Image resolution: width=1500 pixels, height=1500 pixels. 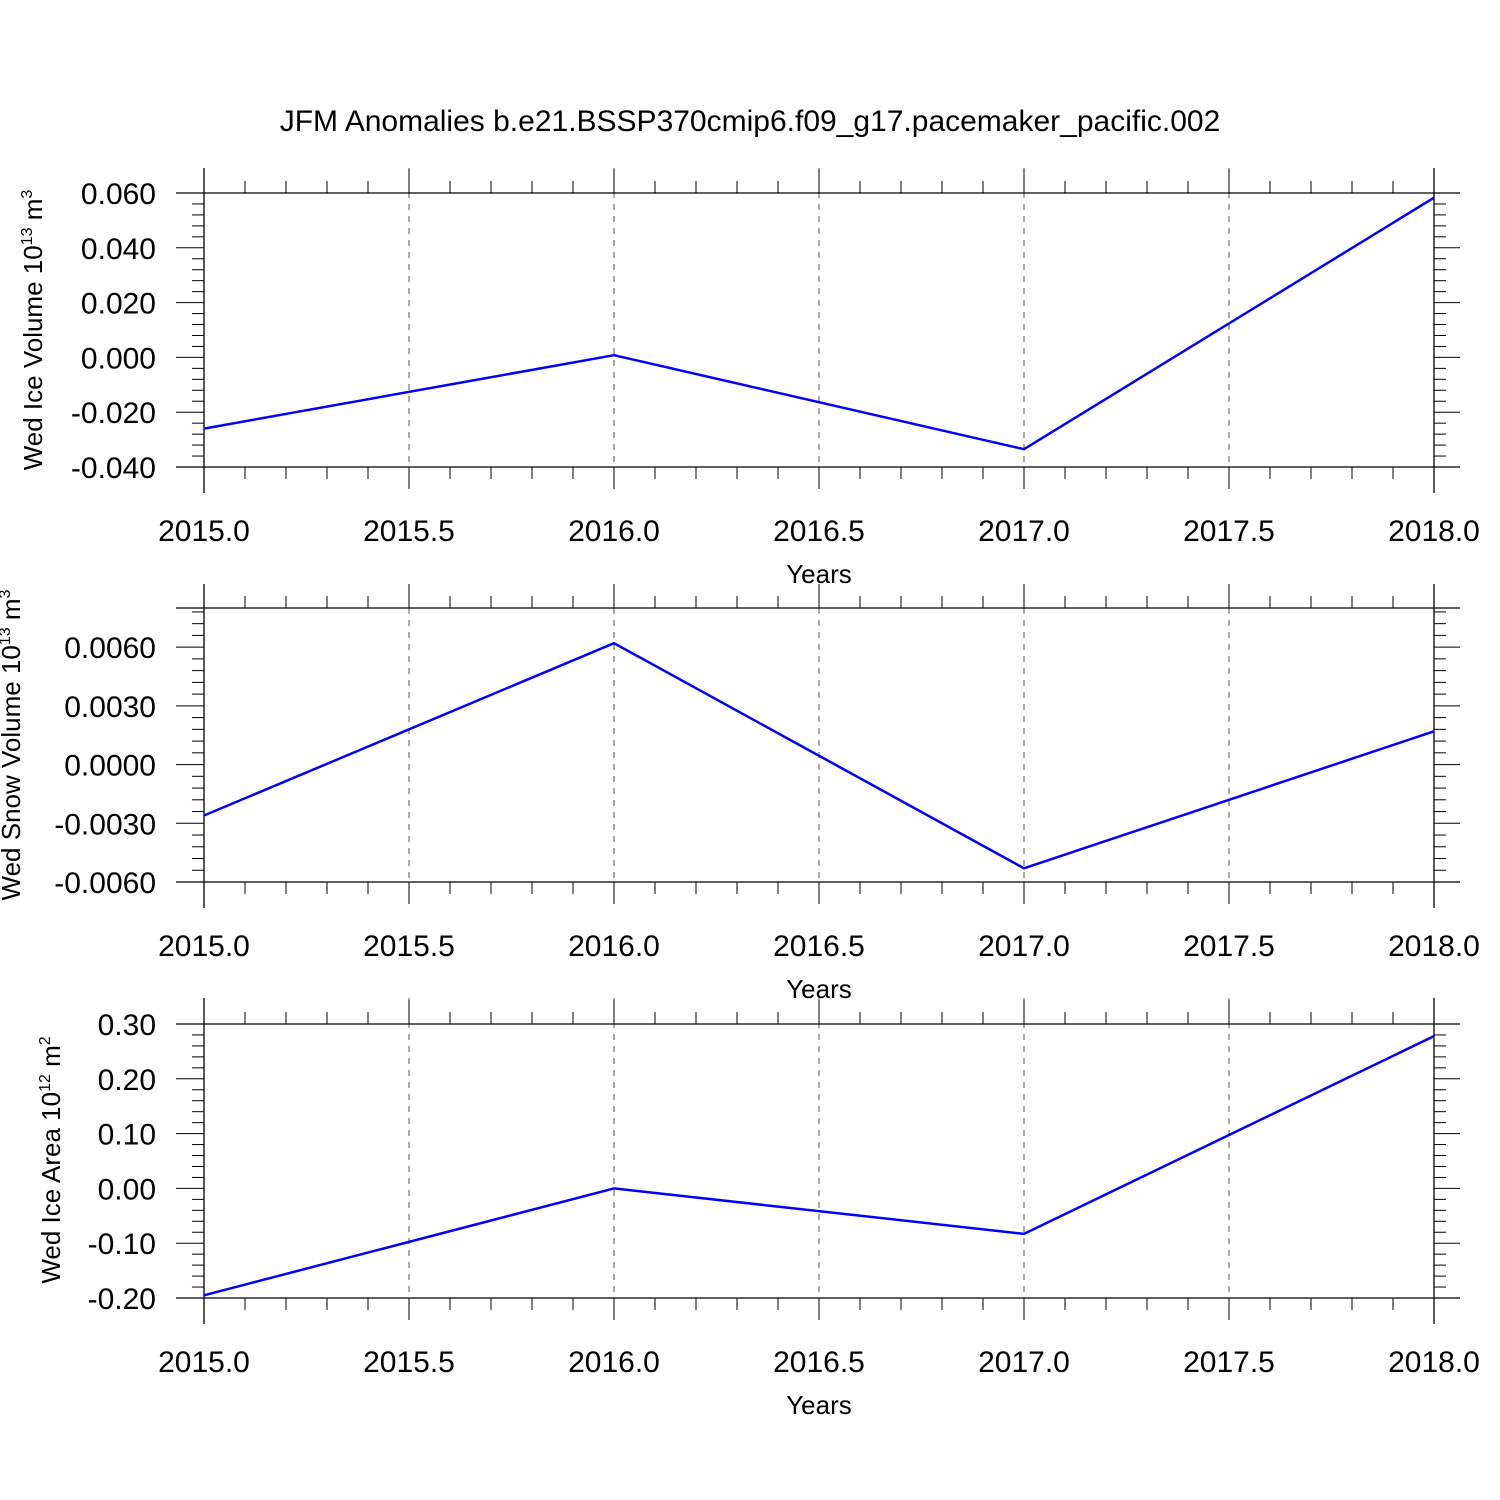 I want to click on y-tick-label: -0.20, so click(x=122, y=1299).